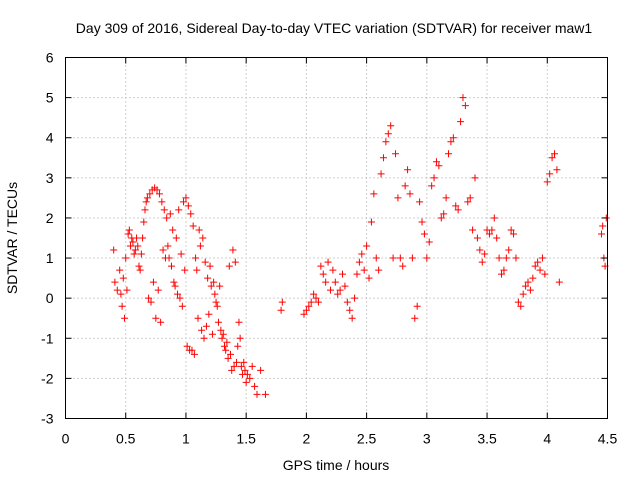  What do you see at coordinates (246, 439) in the screenshot?
I see `x-tick-label: 1.5` at bounding box center [246, 439].